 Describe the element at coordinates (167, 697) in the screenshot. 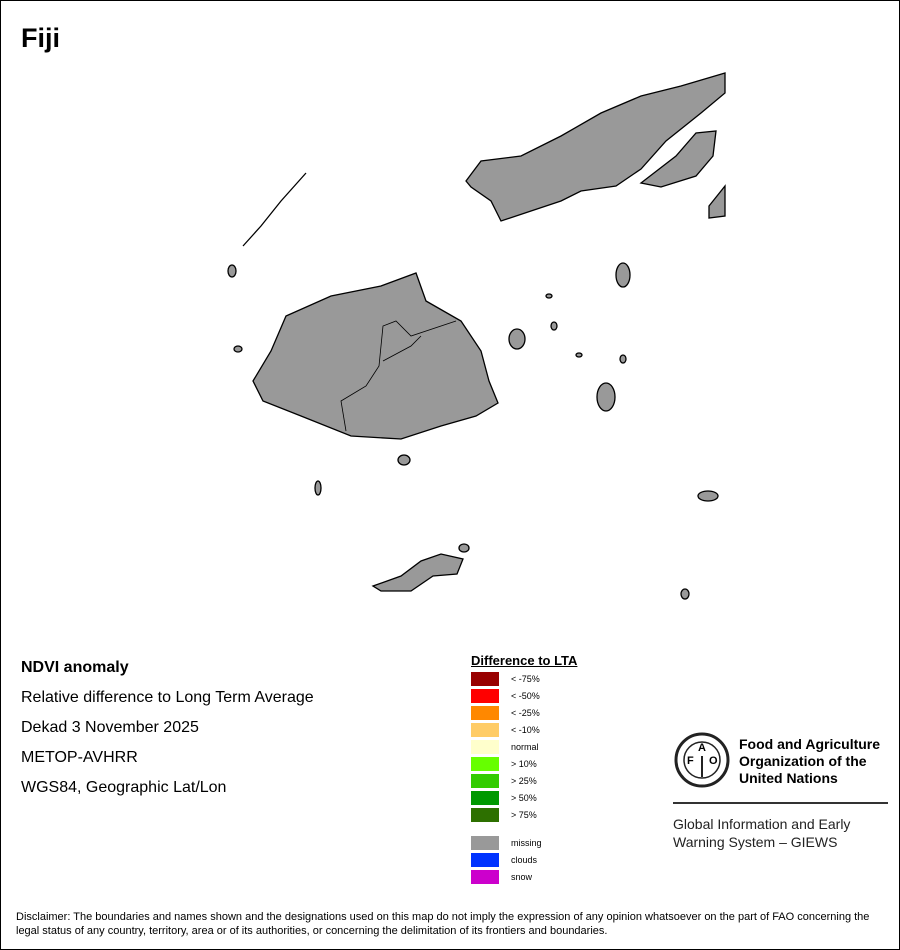

I see `product-description: Relative difference to Long Term Average` at that location.